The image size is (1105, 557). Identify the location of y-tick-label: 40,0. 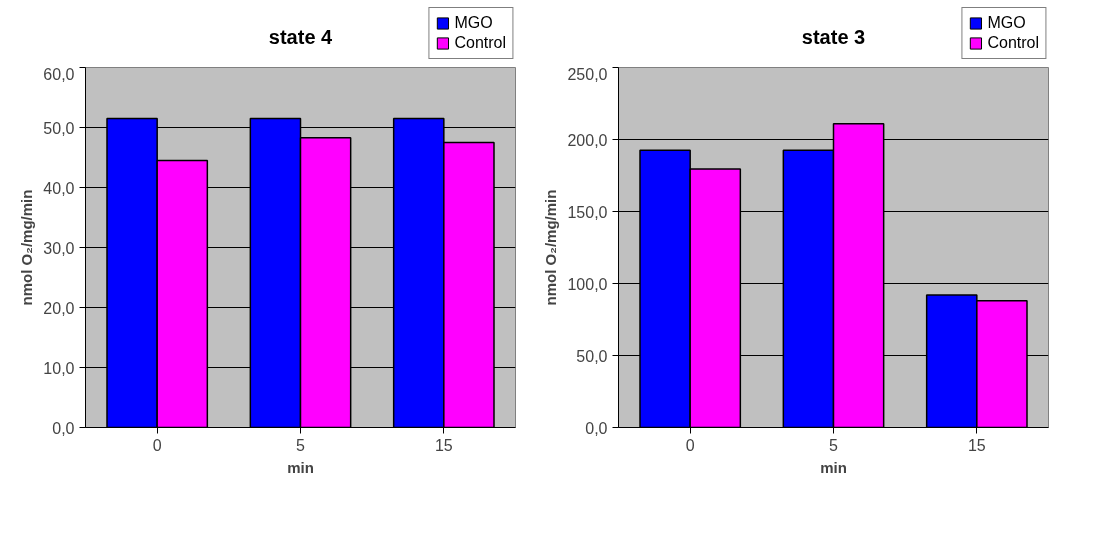
(59, 188).